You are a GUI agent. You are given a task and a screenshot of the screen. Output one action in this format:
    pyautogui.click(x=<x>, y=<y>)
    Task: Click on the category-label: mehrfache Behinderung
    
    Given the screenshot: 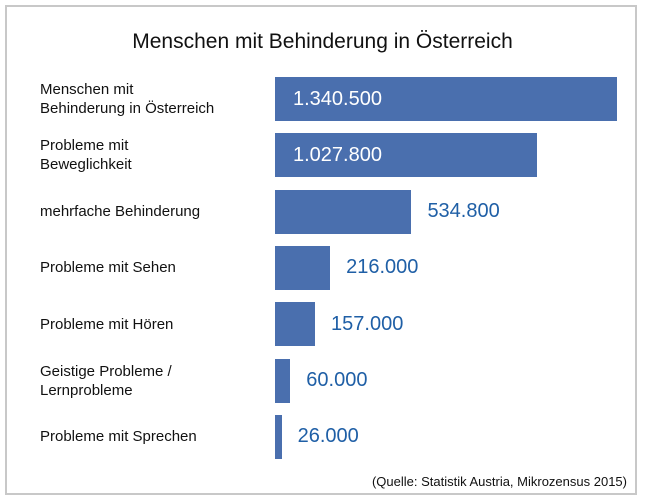 What is the action you would take?
    pyautogui.click(x=120, y=212)
    